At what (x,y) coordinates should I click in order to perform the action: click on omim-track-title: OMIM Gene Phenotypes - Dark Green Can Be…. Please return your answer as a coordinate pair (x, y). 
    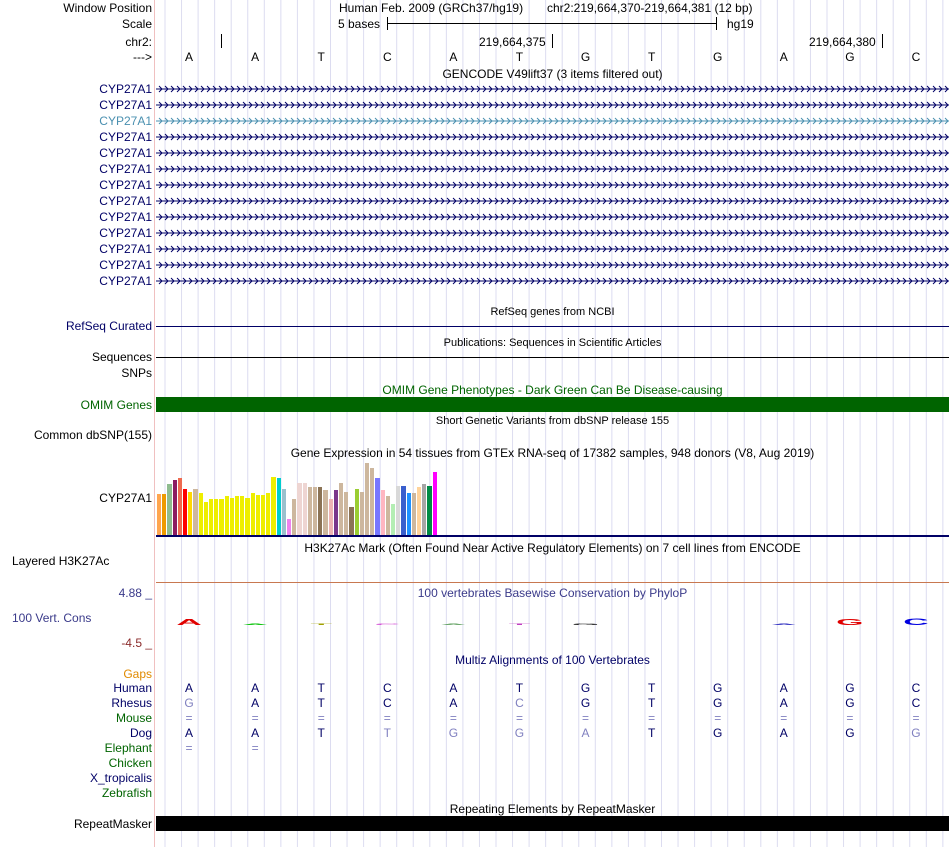
    Looking at the image, I should click on (552, 390).